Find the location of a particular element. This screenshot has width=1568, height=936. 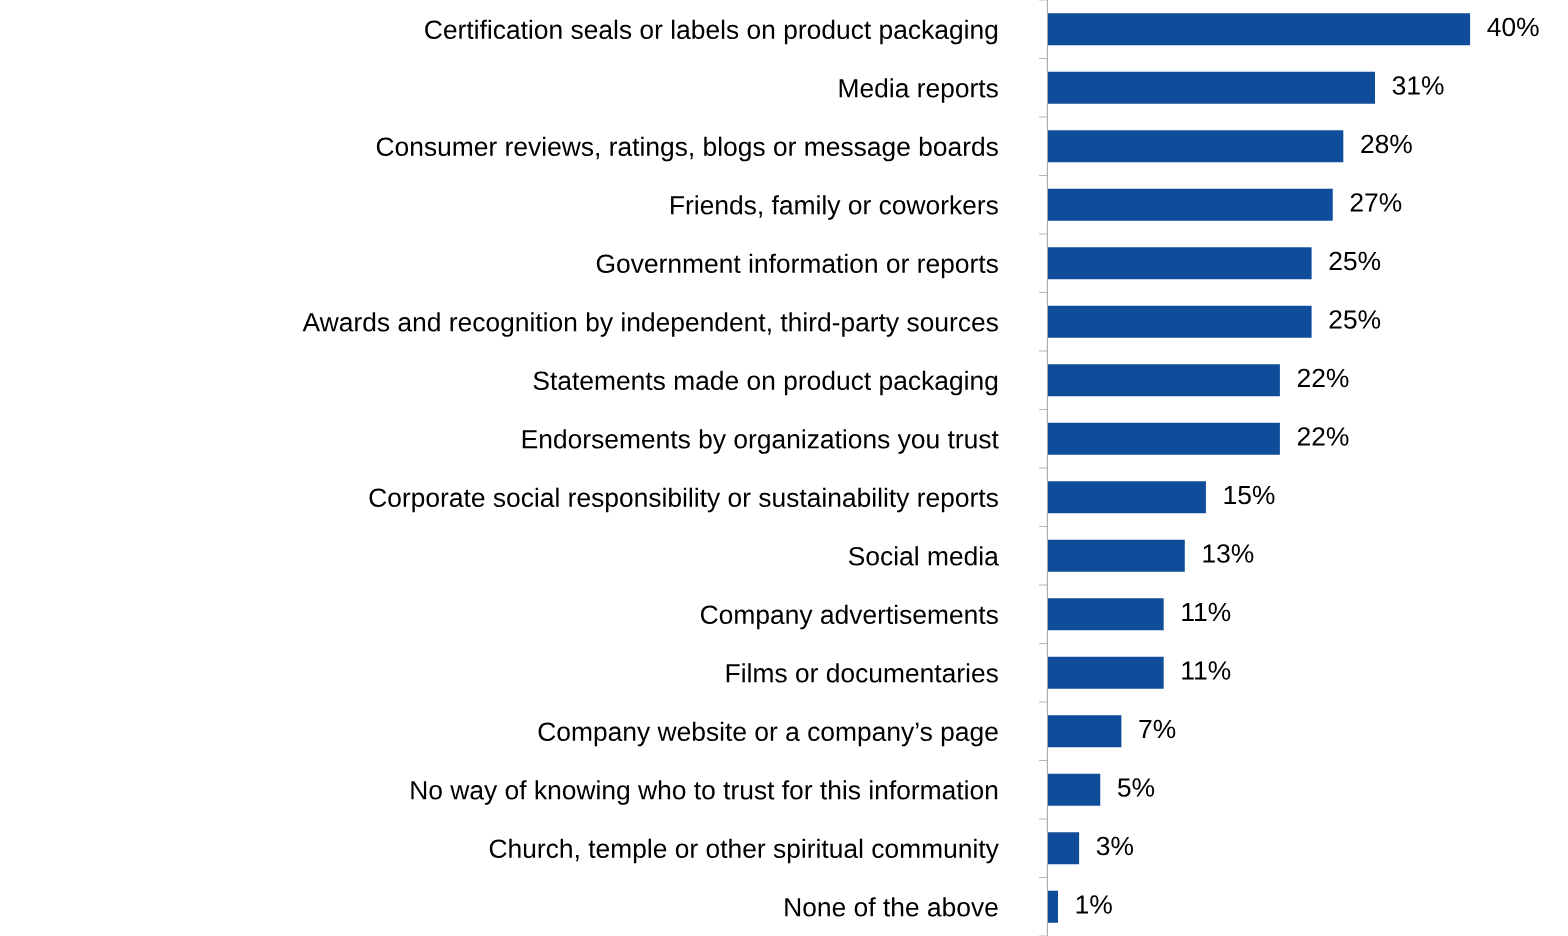

y-tick-label: Media reports is located at coordinates (918, 90).